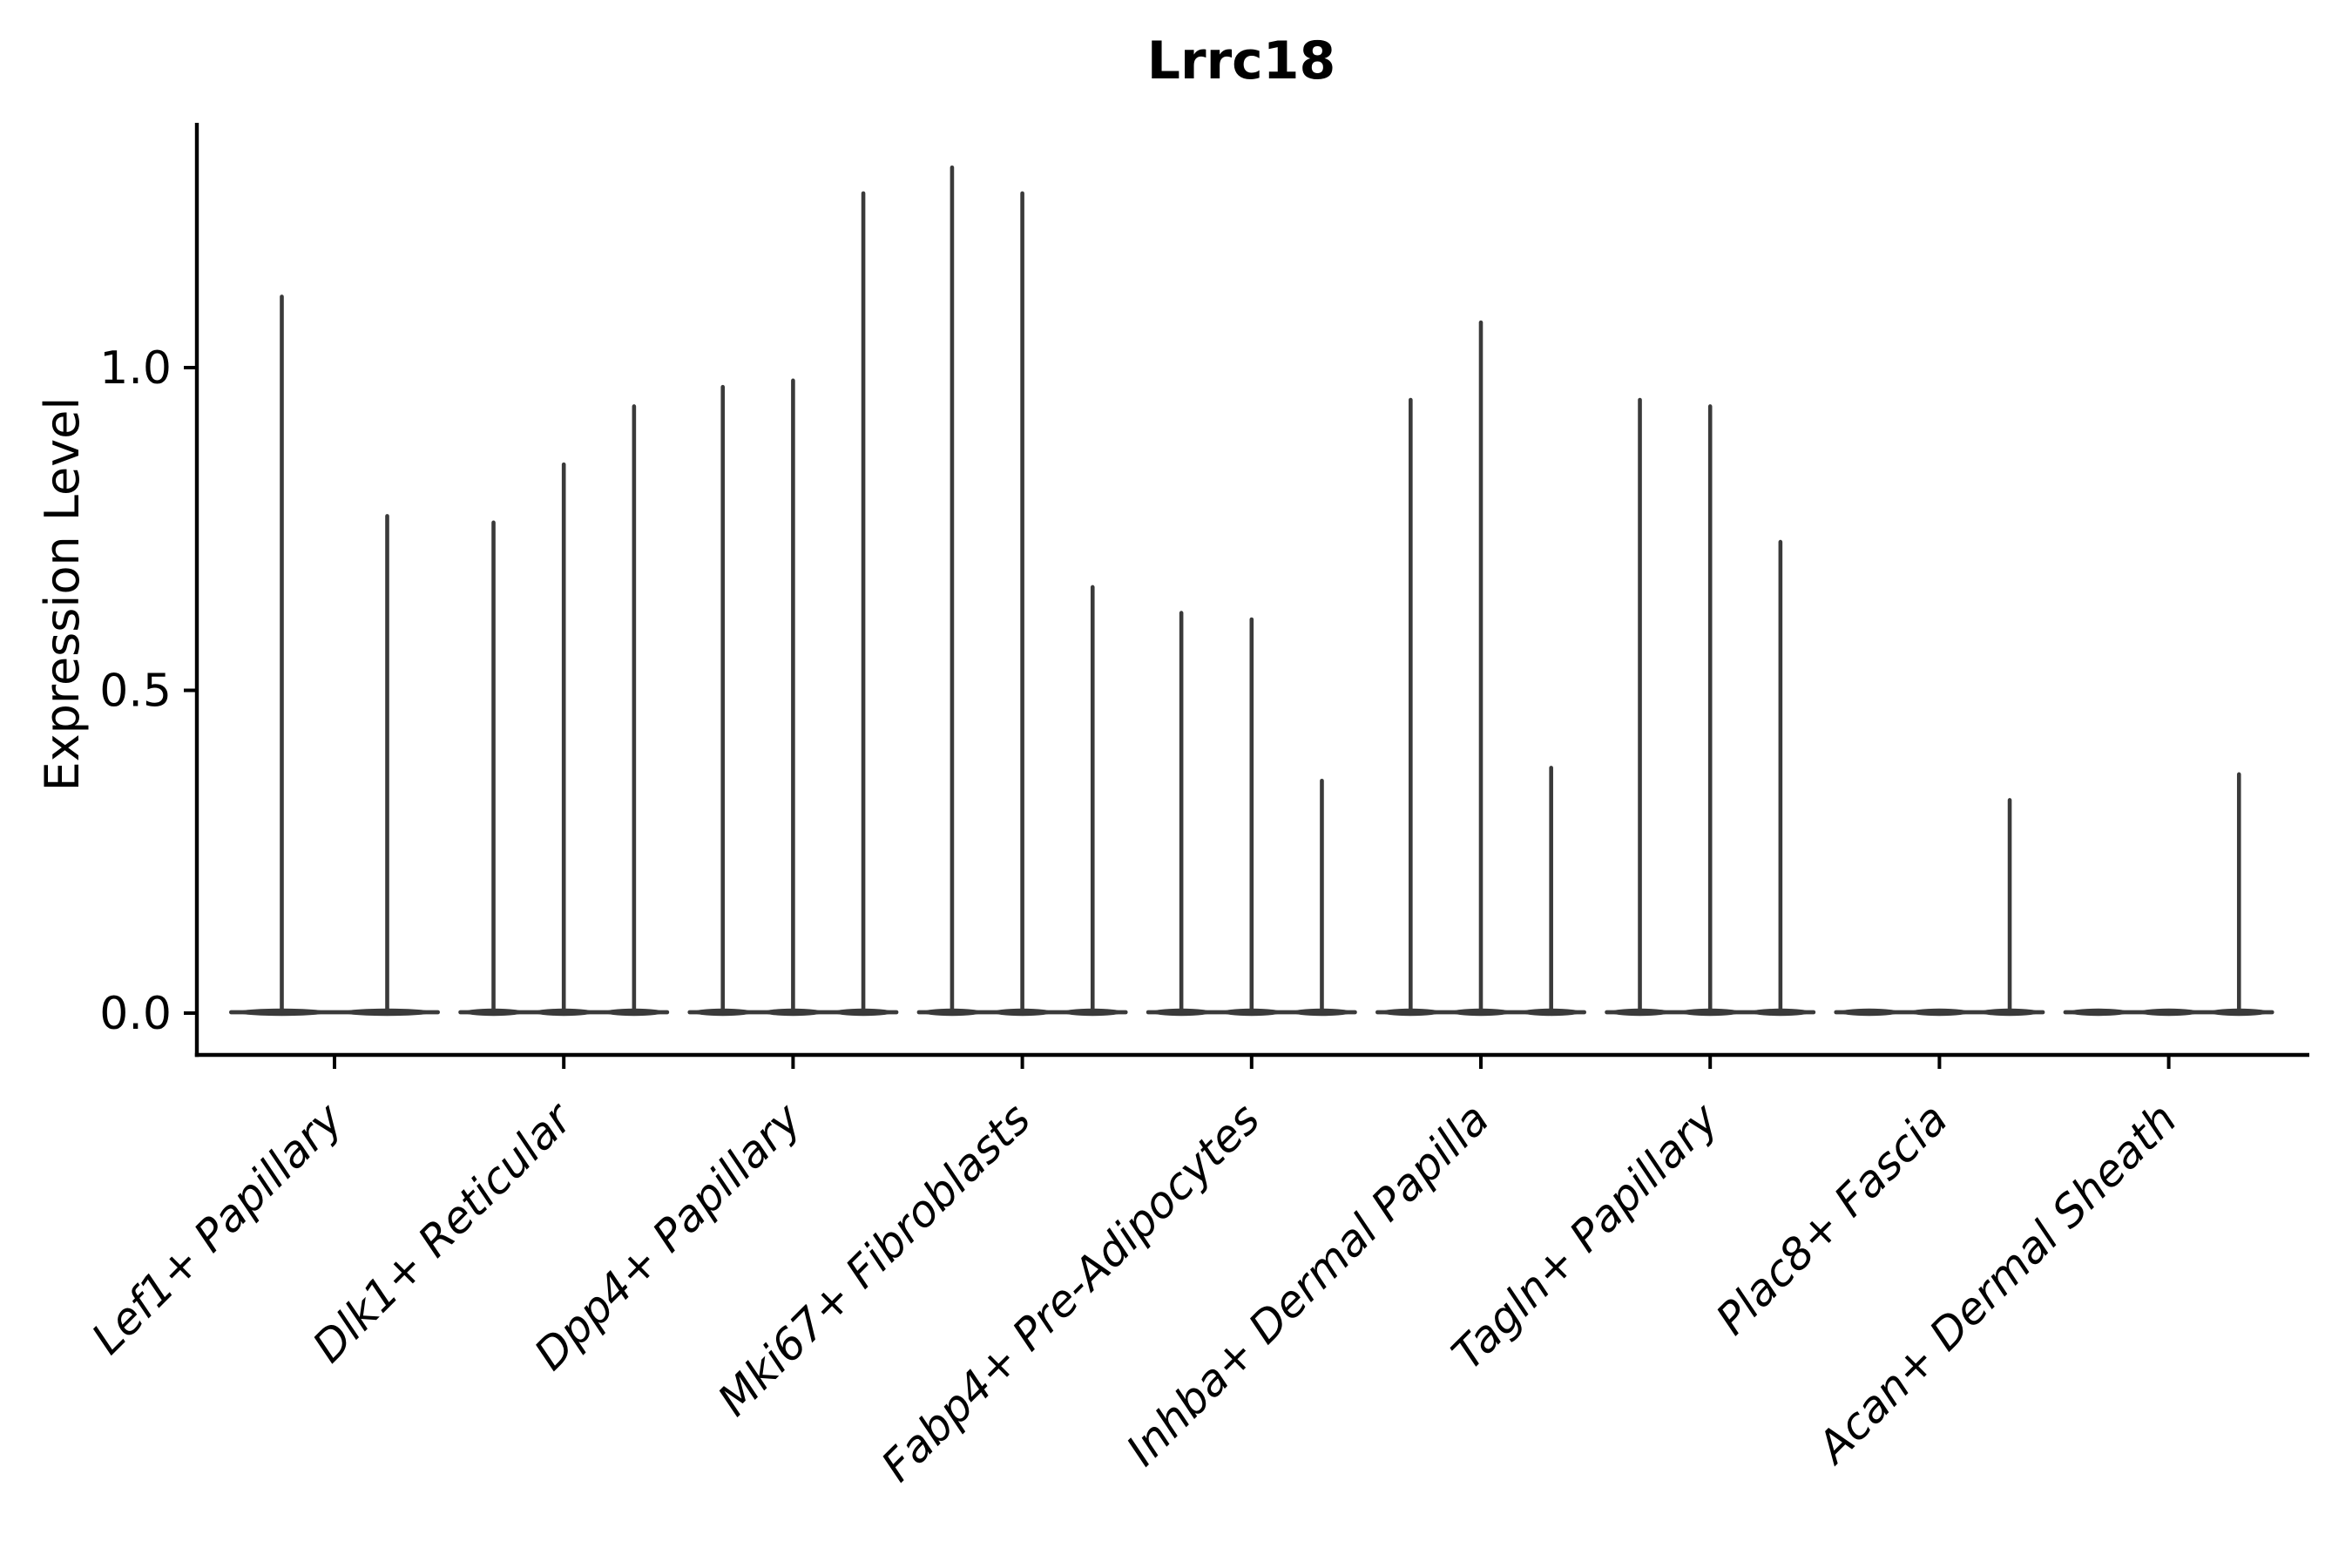 This screenshot has width=2352, height=1568. I want to click on x-category-label: Acan+ Dermal Sheath, so click(1996, 1283).